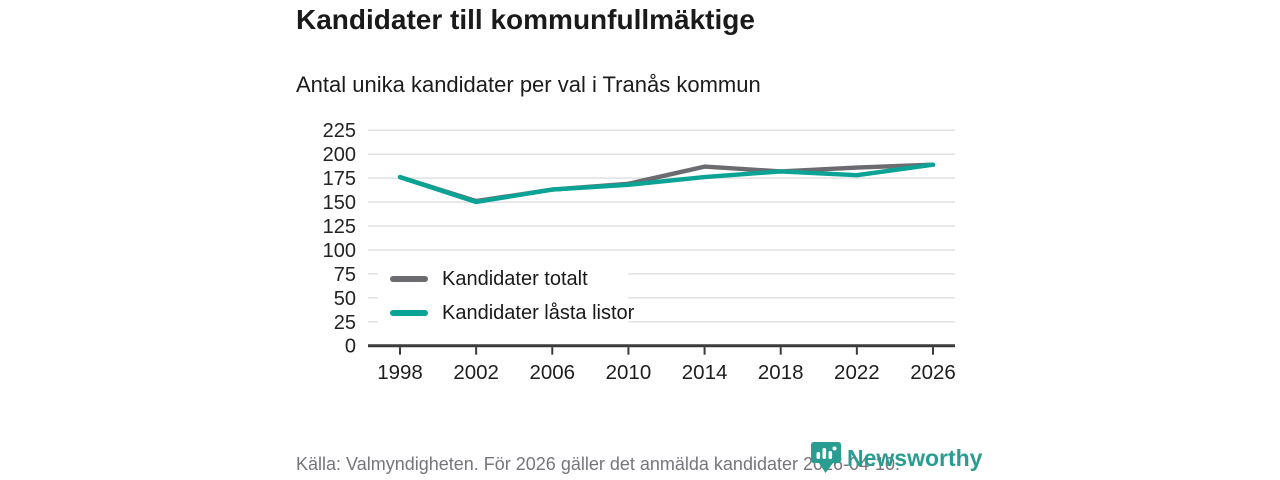  What do you see at coordinates (857, 372) in the screenshot?
I see `svg-text: 2022` at bounding box center [857, 372].